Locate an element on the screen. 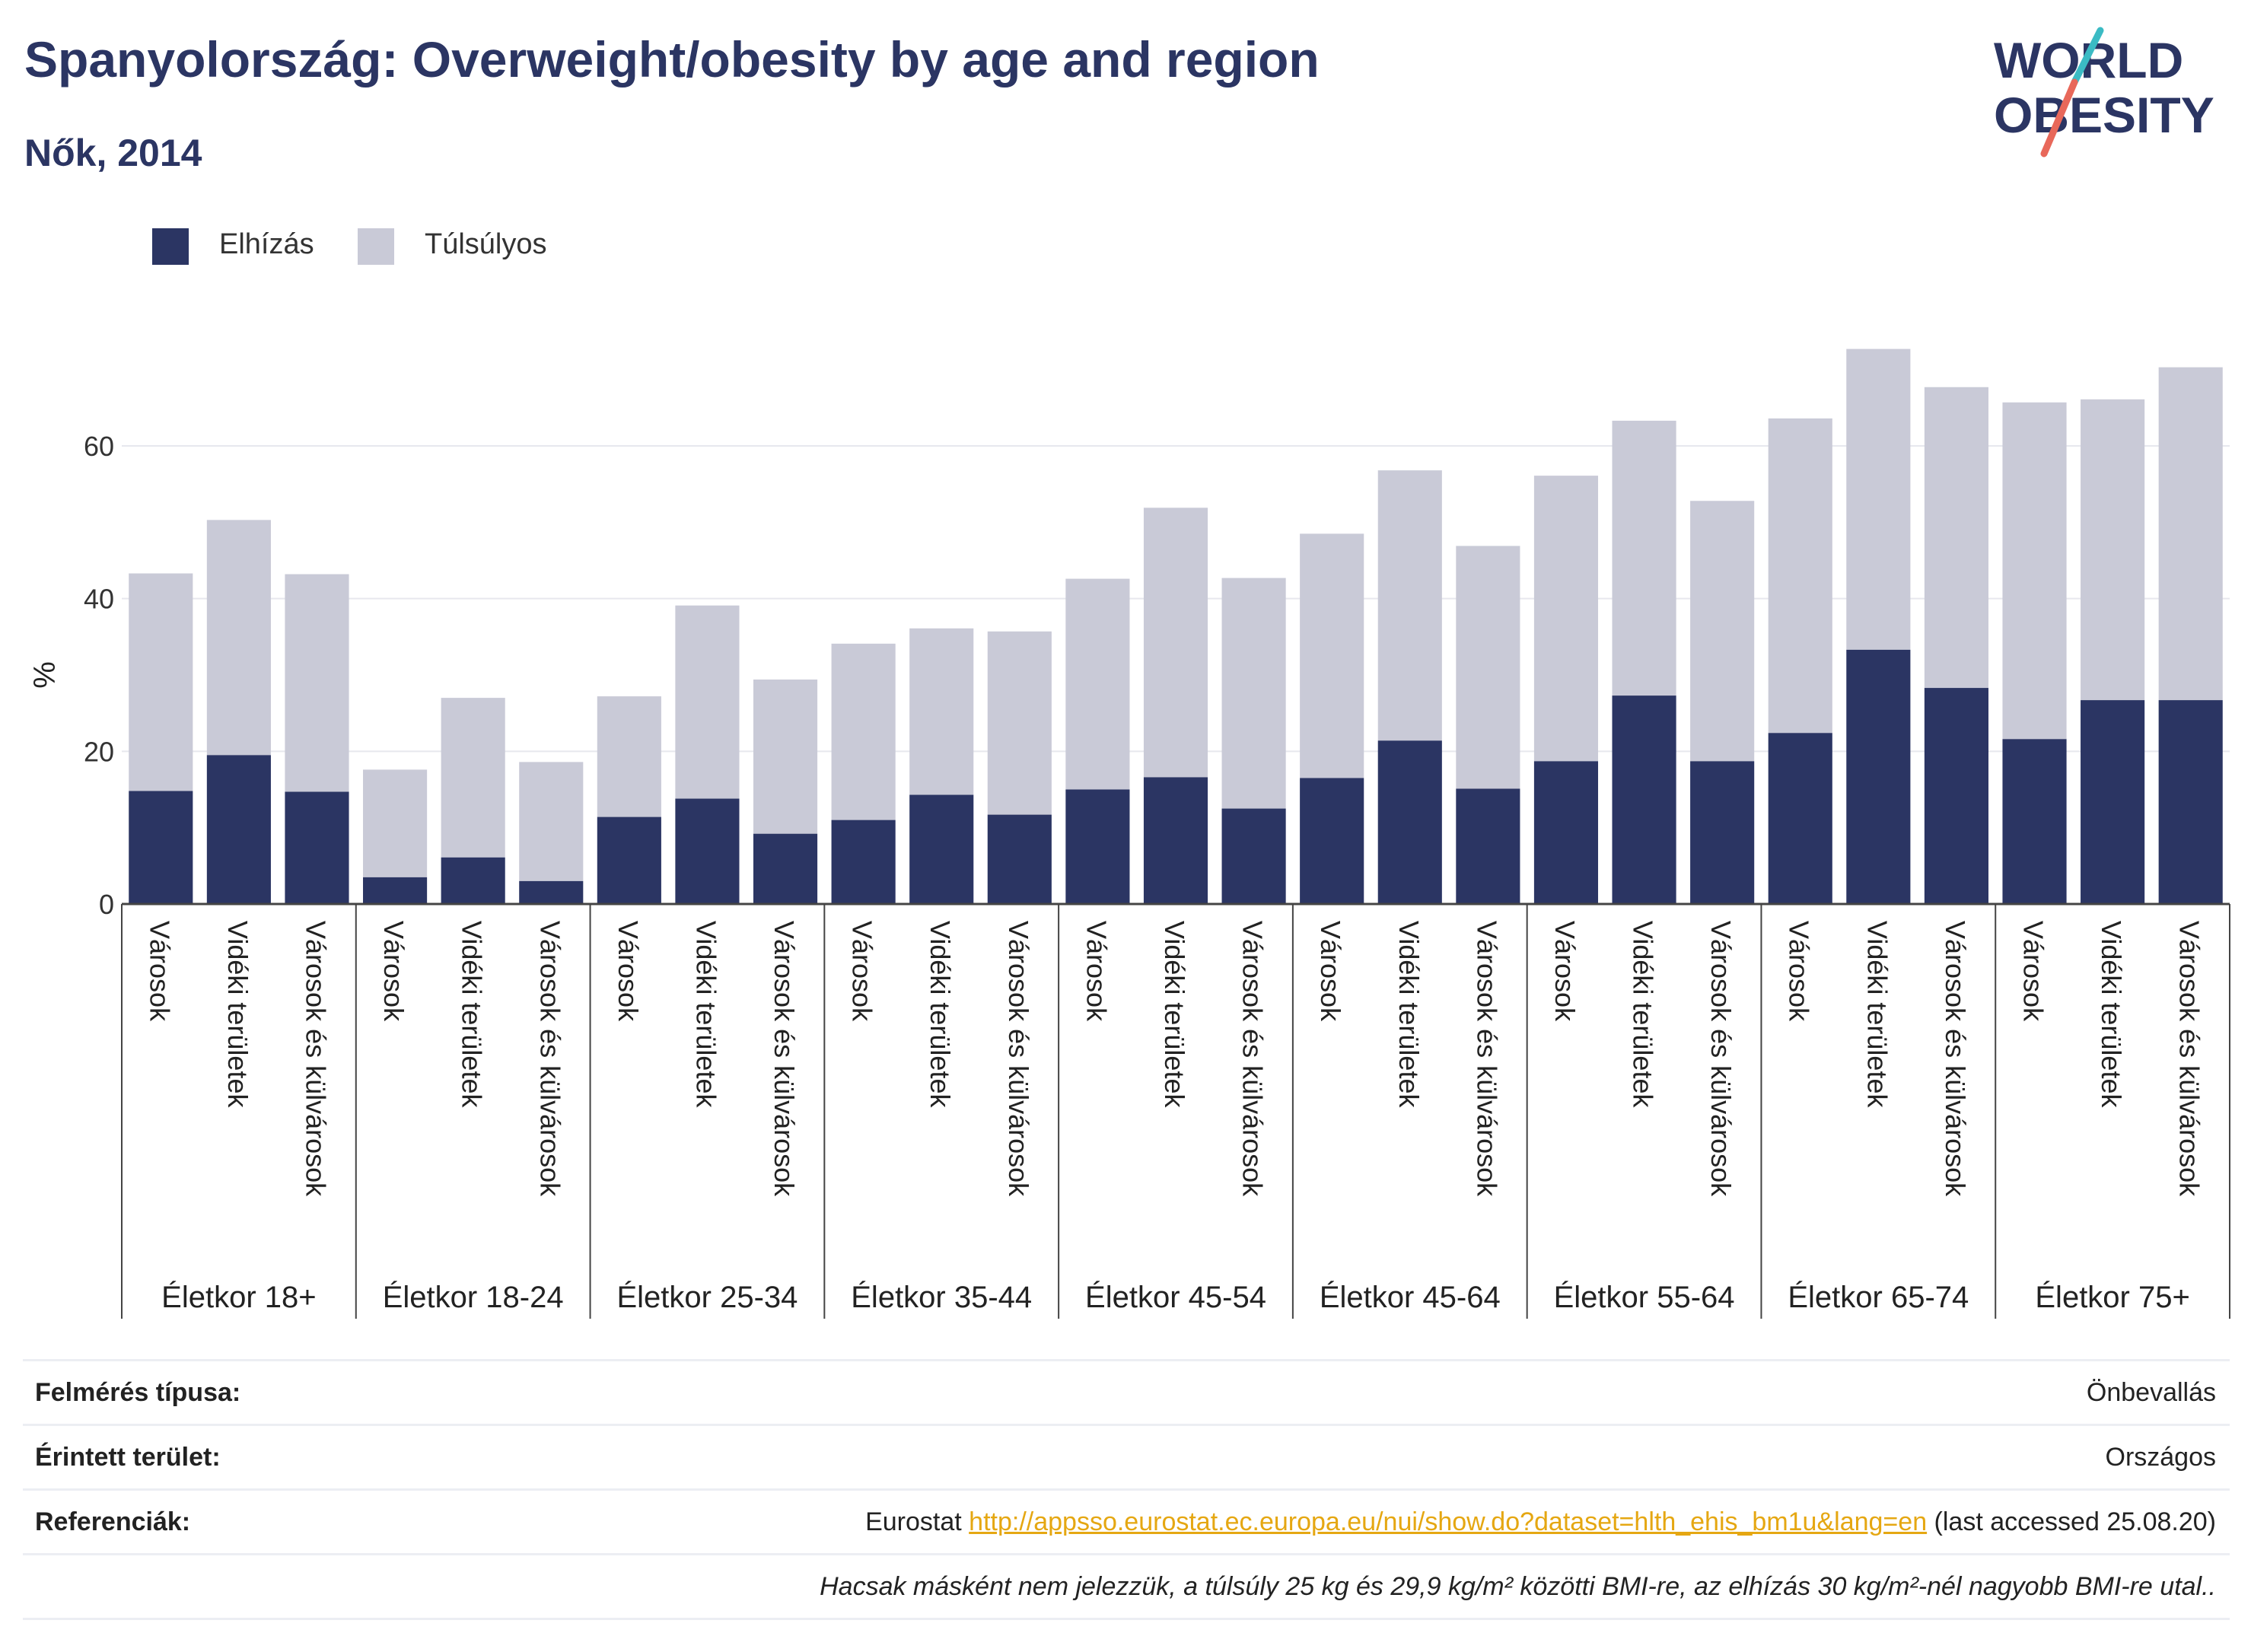  y-tick-label: 0 is located at coordinates (106, 905).